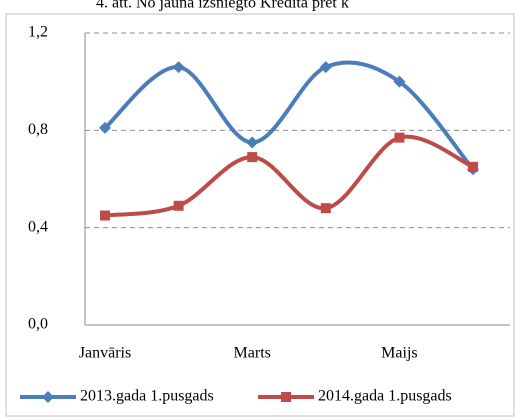  What do you see at coordinates (38, 324) in the screenshot?
I see `y-tick-label: 0,0` at bounding box center [38, 324].